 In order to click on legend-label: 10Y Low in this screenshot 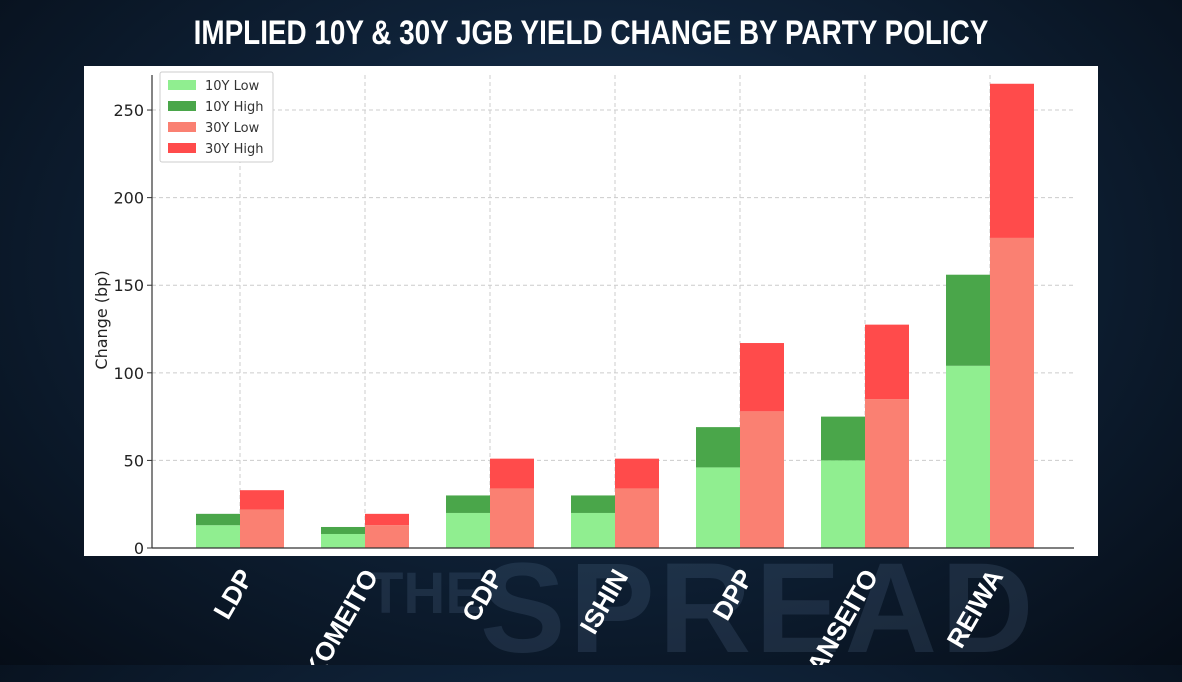, I will do `click(232, 86)`.